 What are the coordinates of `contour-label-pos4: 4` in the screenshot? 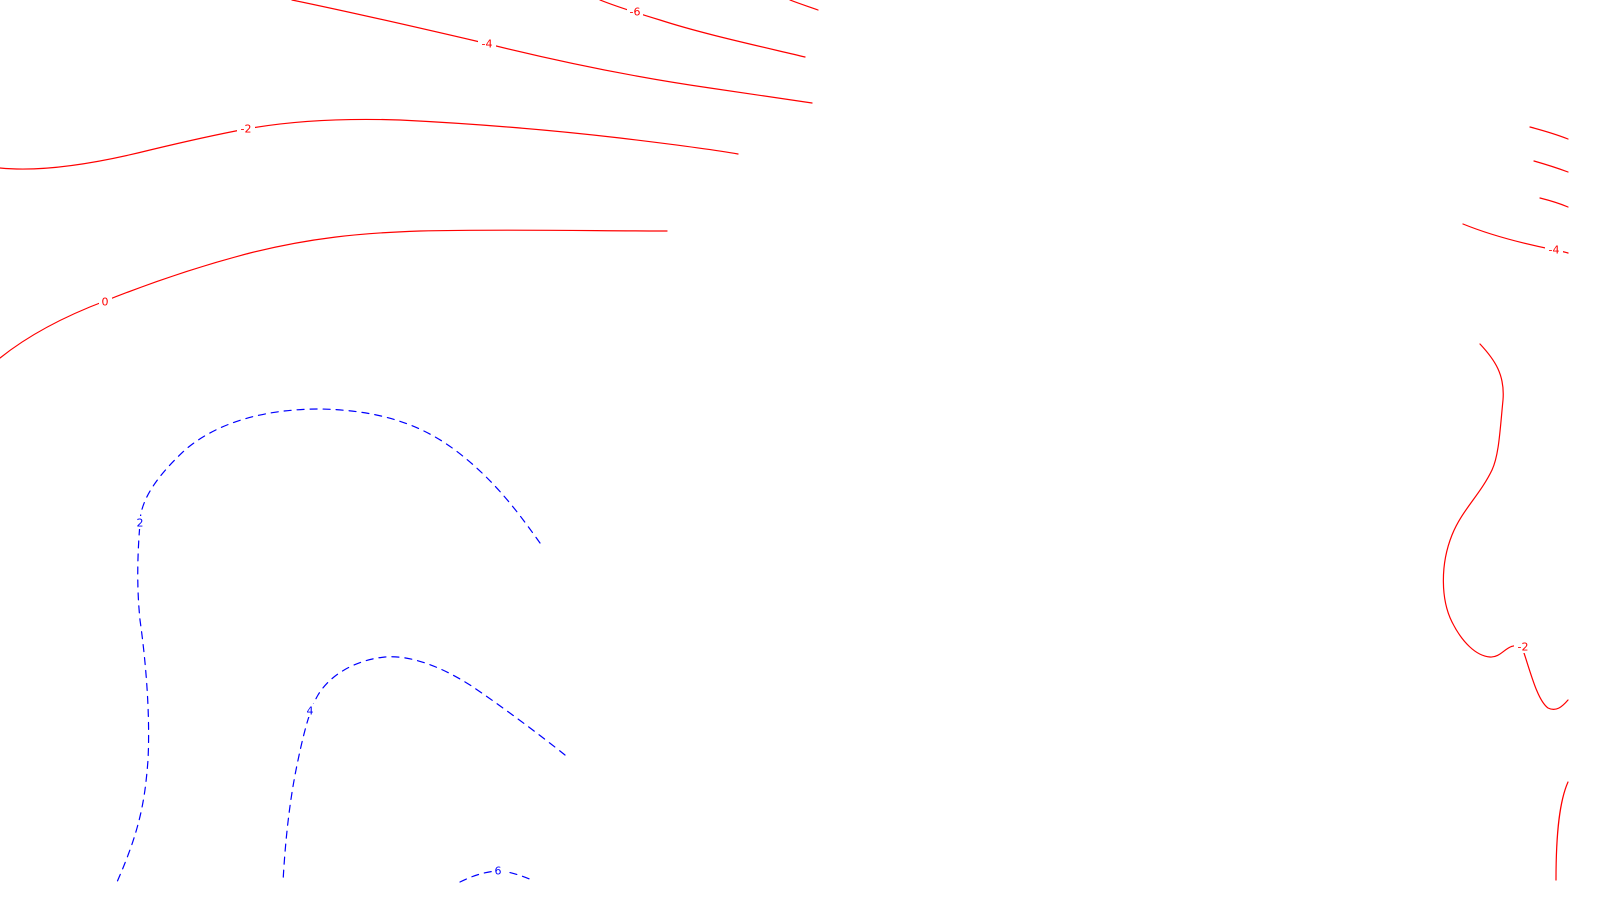 It's located at (310, 711).